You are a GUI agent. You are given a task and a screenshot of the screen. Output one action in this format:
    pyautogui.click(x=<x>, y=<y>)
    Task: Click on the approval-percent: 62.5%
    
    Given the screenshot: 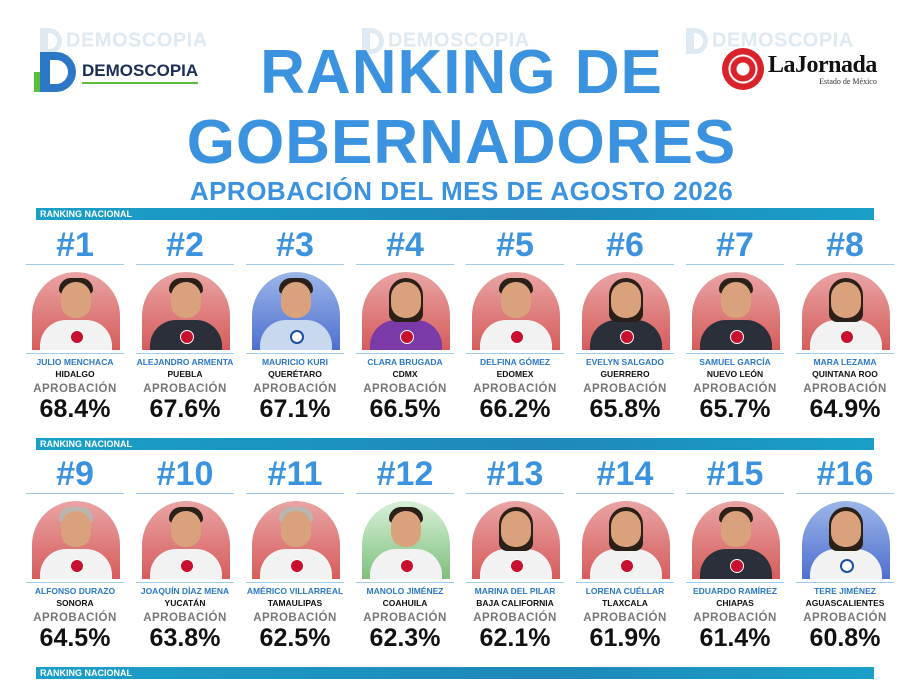 What is the action you would take?
    pyautogui.click(x=295, y=638)
    